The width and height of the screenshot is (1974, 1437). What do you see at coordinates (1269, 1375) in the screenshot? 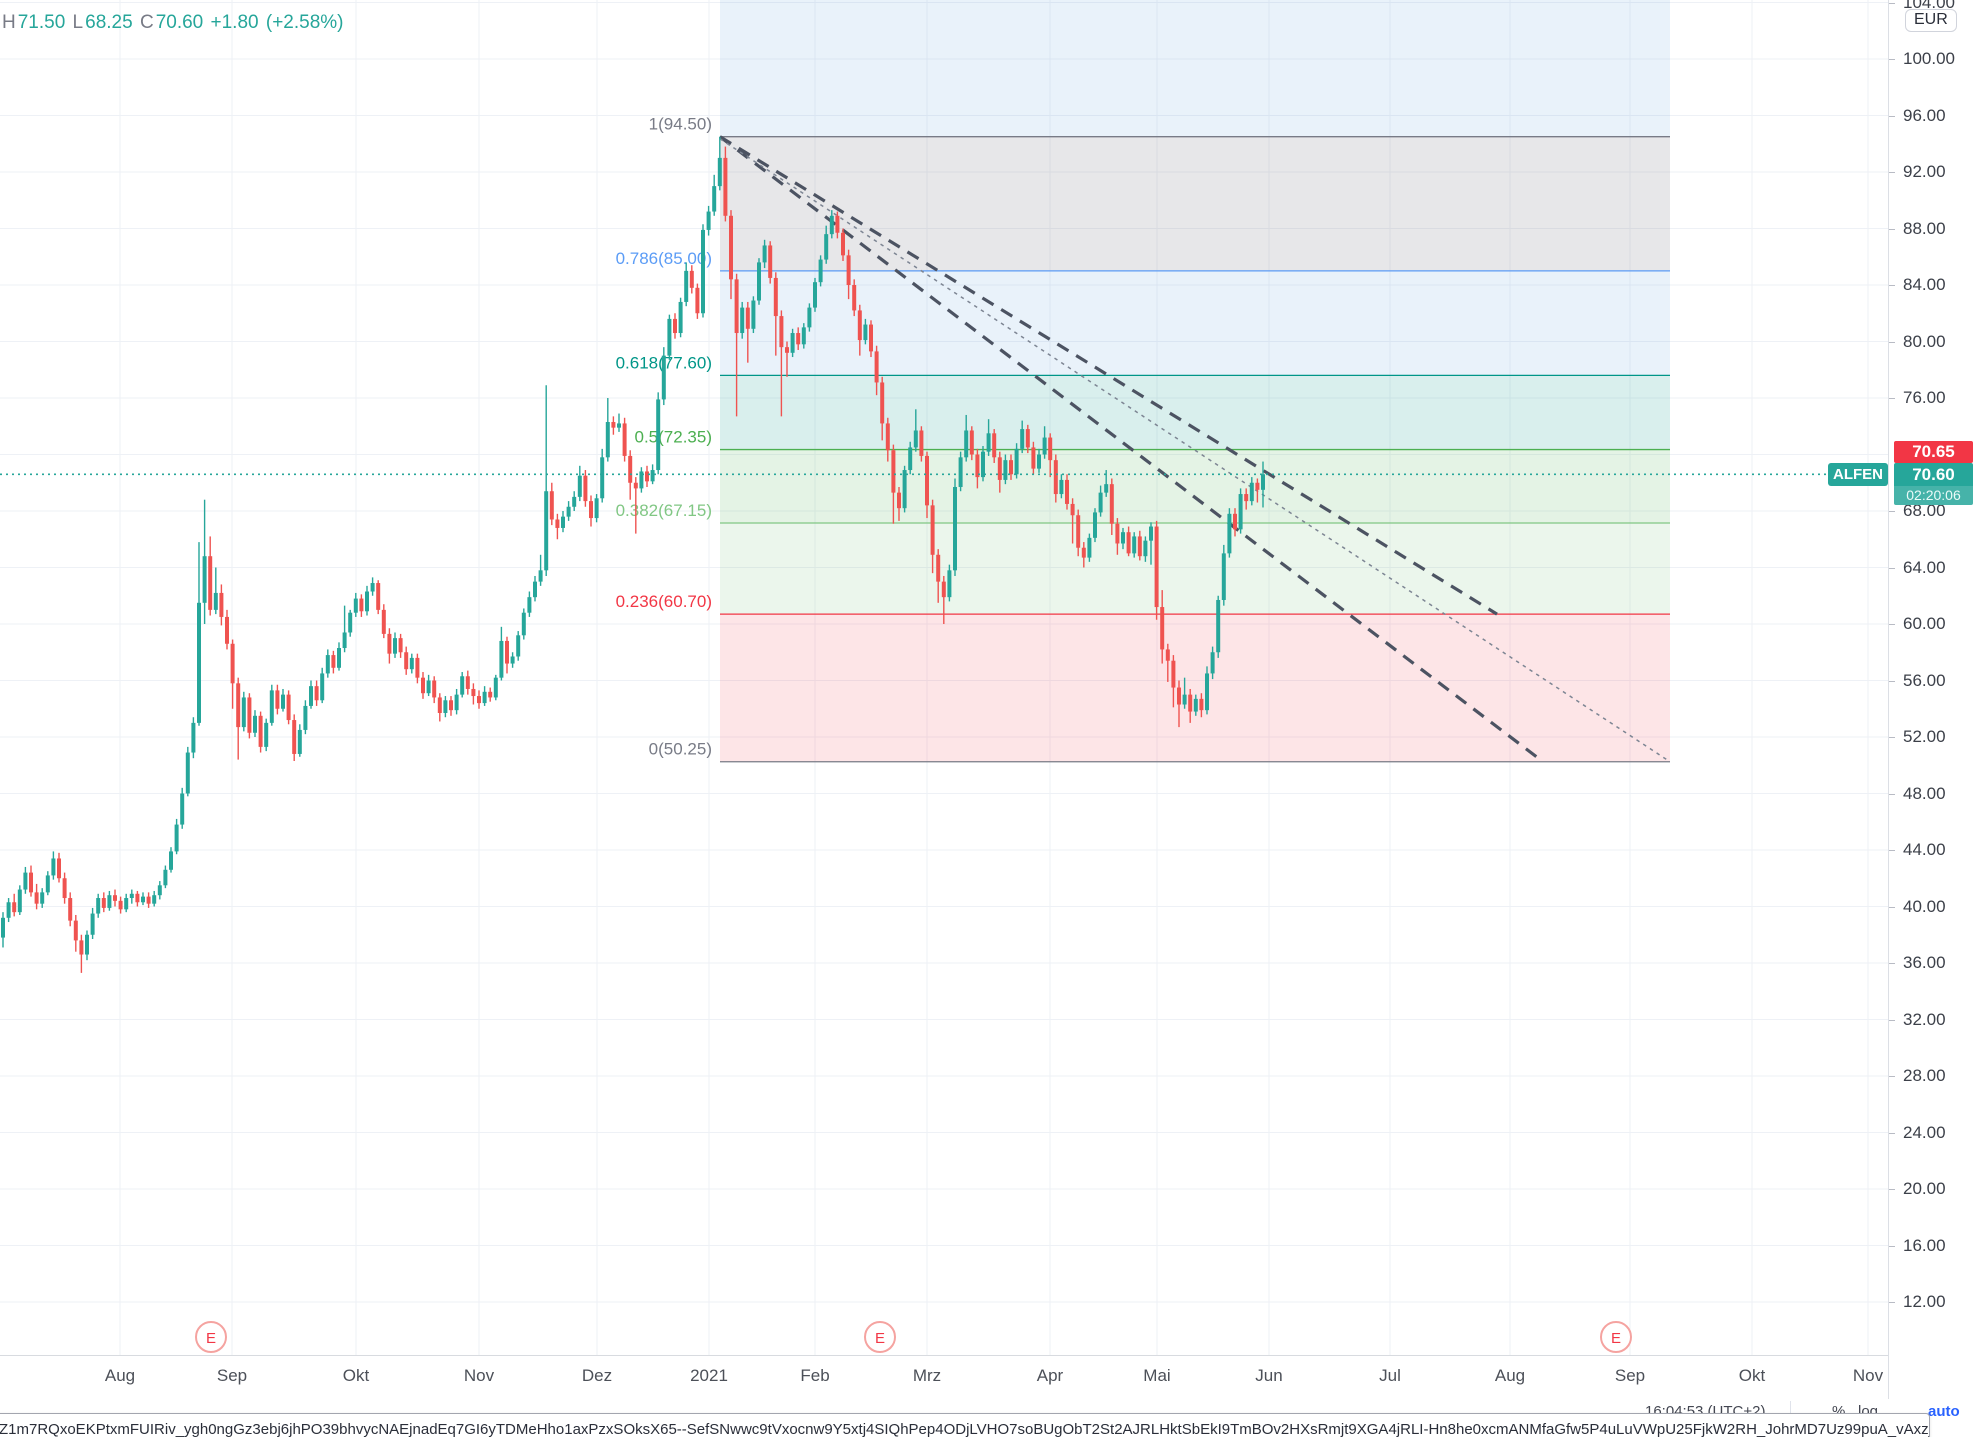
I see `month-label: Jun` at bounding box center [1269, 1375].